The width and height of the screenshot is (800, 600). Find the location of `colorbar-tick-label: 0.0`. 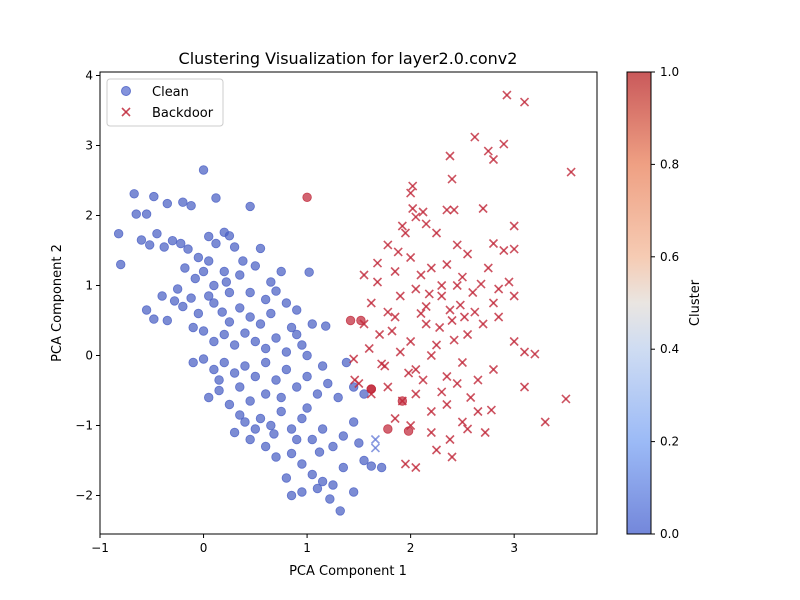

colorbar-tick-label: 0.0 is located at coordinates (669, 534).